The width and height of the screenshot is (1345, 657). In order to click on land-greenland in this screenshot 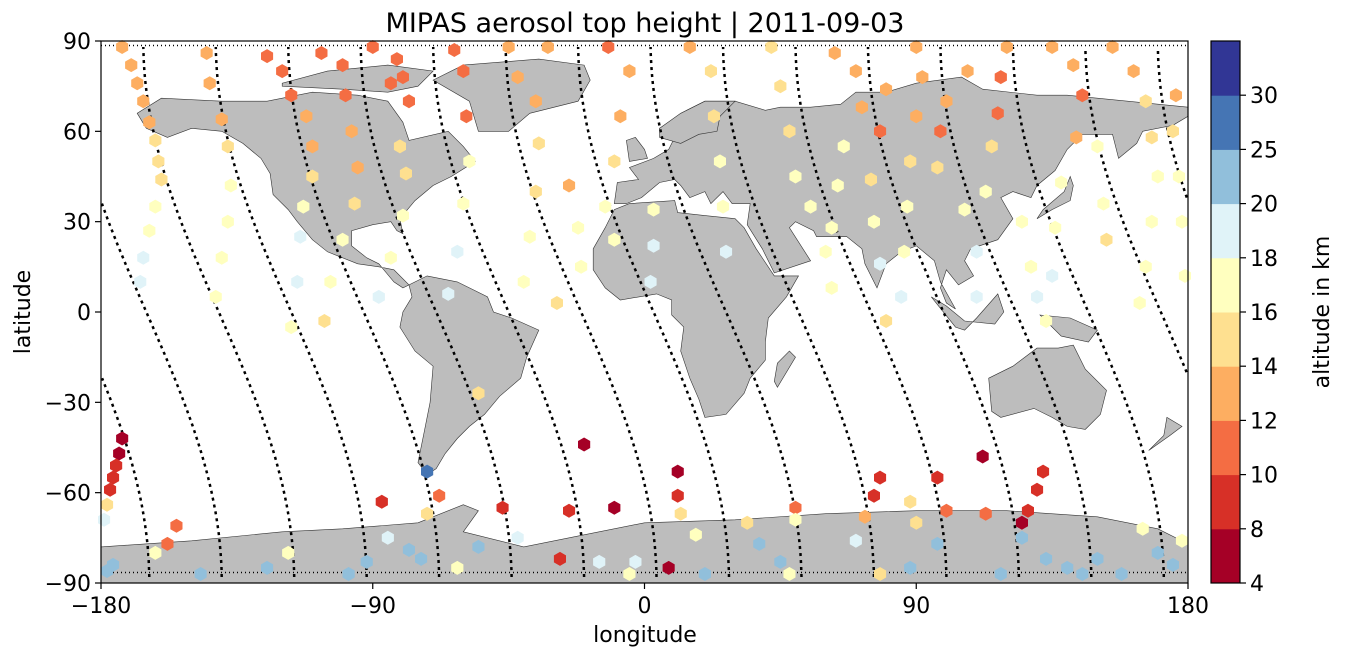, I will do `click(511, 95)`.